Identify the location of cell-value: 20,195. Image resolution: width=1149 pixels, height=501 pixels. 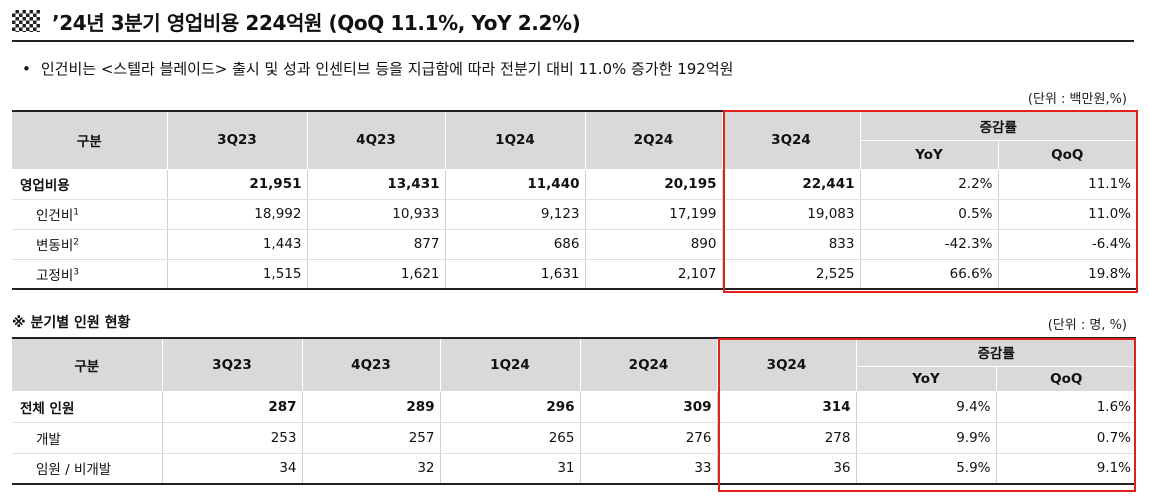
(654, 184).